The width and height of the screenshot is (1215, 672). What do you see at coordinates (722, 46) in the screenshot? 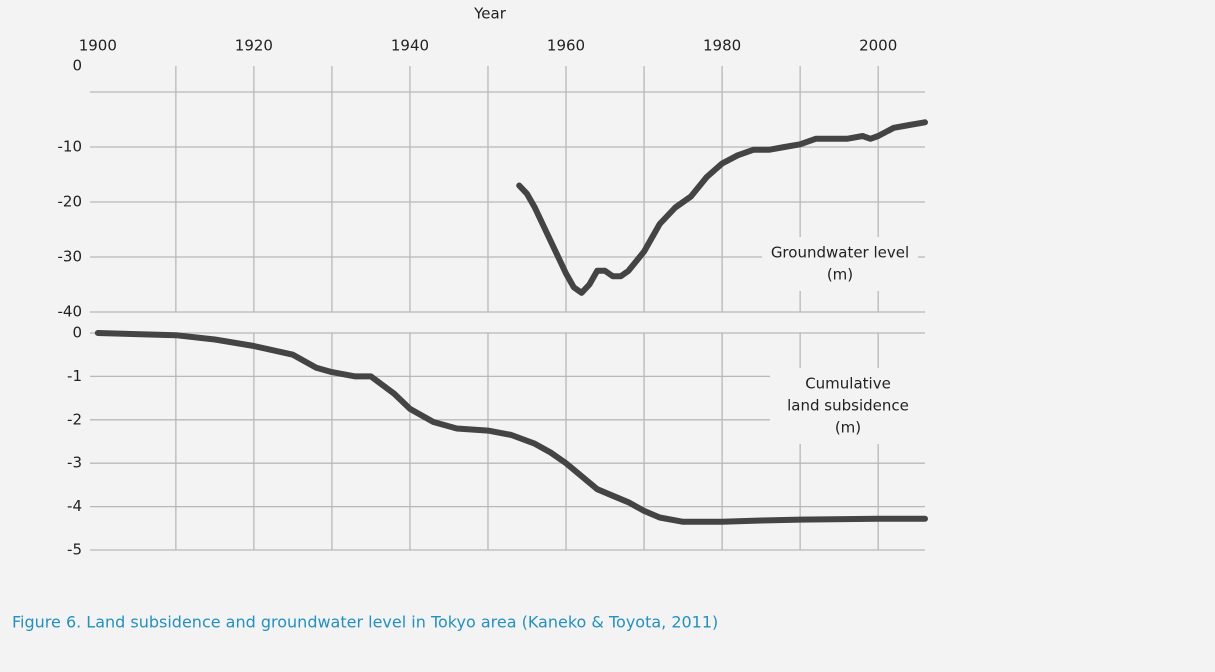
I see `x-tick-label: 1980` at bounding box center [722, 46].